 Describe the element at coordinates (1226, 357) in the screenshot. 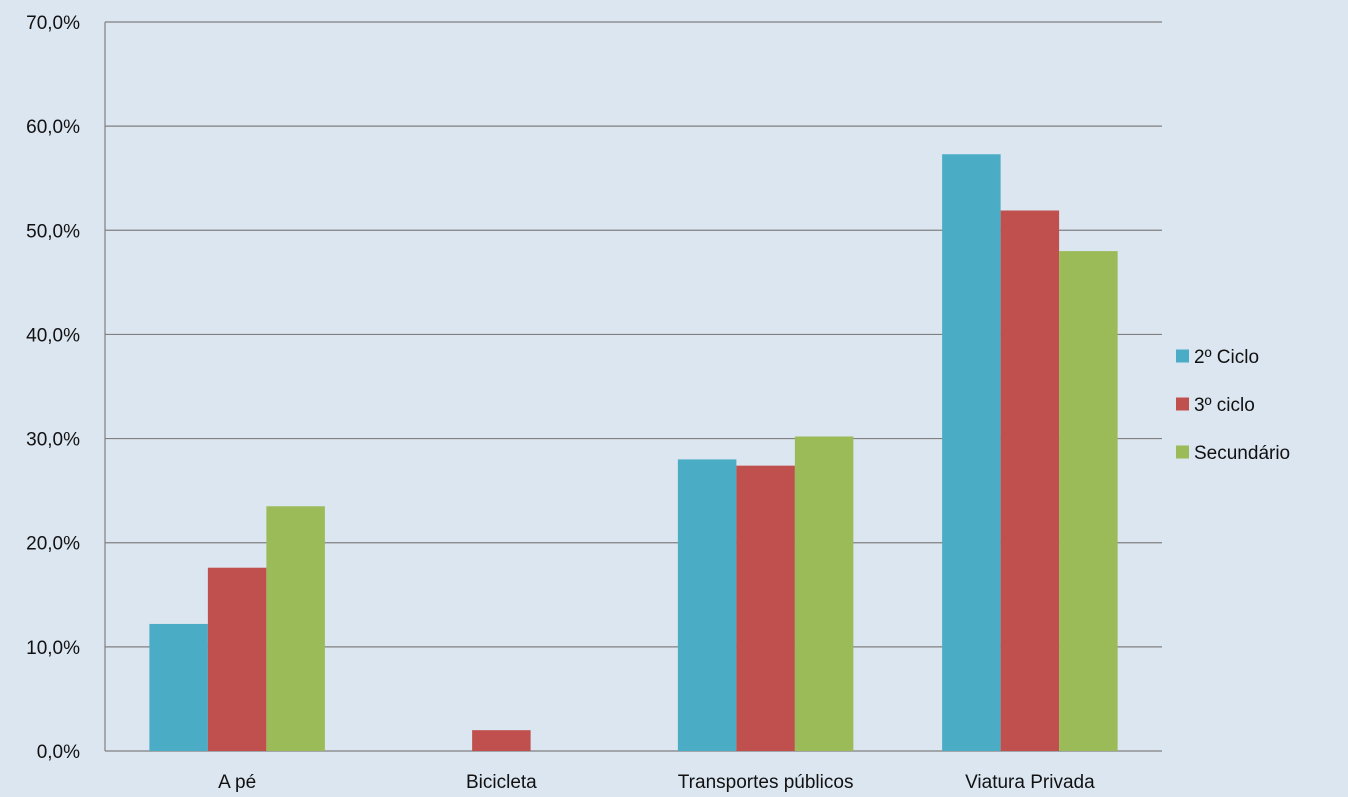

I see `legend-label: 2º Ciclo` at that location.